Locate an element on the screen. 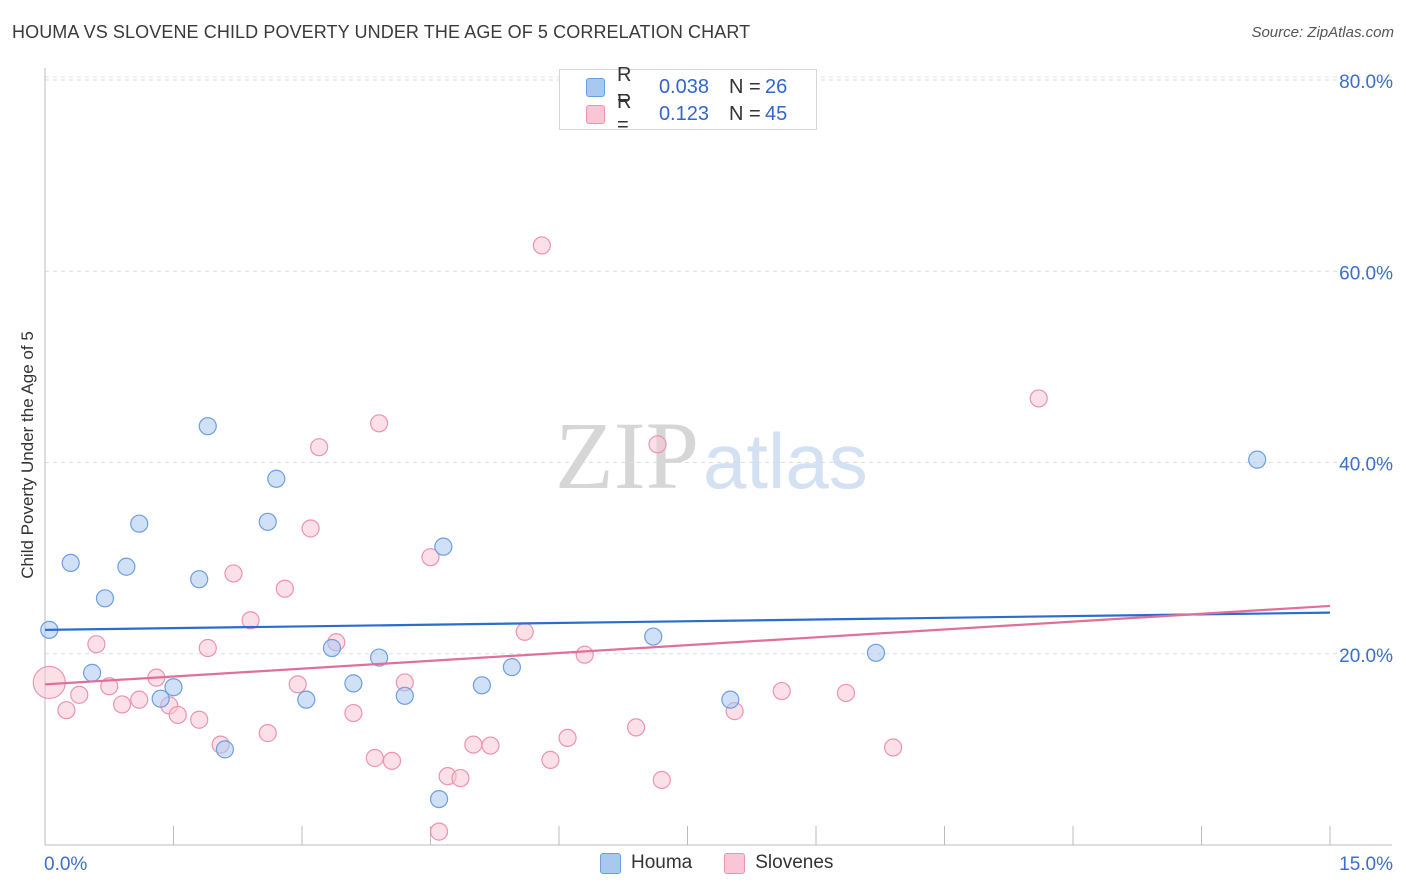 The image size is (1406, 892). series-swatch-slovenes is located at coordinates (735, 863).